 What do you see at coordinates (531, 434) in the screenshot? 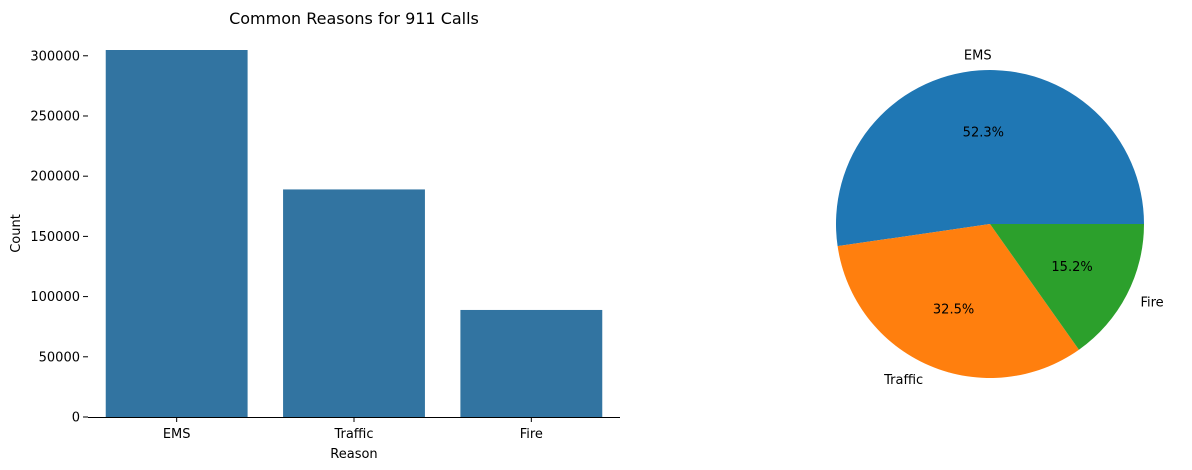
I see `x-tick-label: Fire` at bounding box center [531, 434].